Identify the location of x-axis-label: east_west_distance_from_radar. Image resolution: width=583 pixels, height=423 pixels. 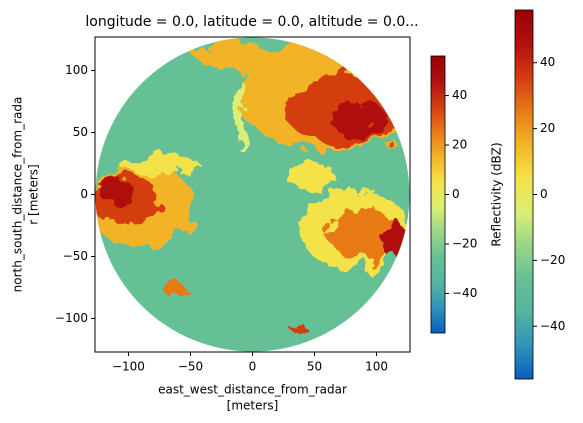
(252, 390).